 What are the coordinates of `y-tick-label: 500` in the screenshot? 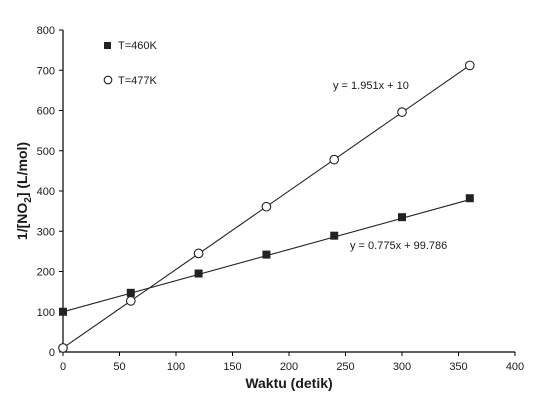 It's located at (46, 152).